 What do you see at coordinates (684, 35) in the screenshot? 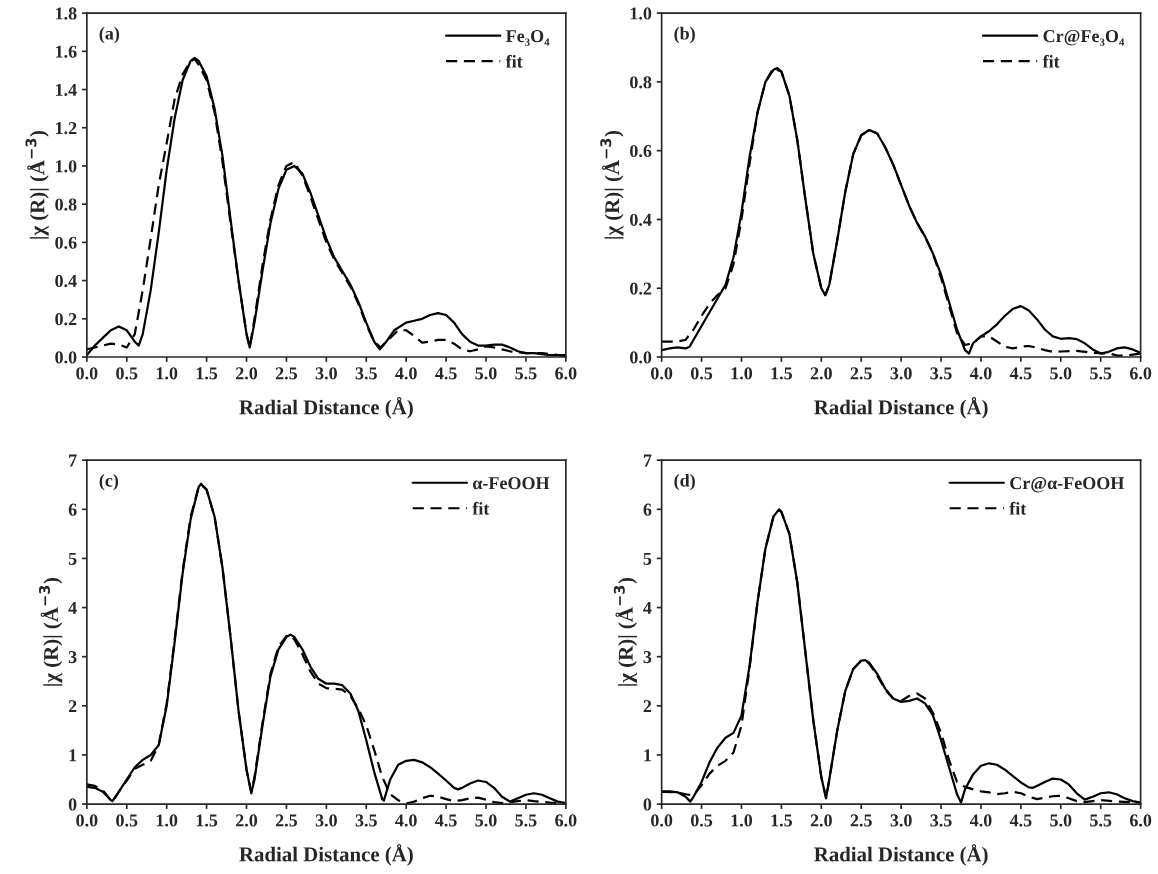
I see `annotation: (b)` at bounding box center [684, 35].